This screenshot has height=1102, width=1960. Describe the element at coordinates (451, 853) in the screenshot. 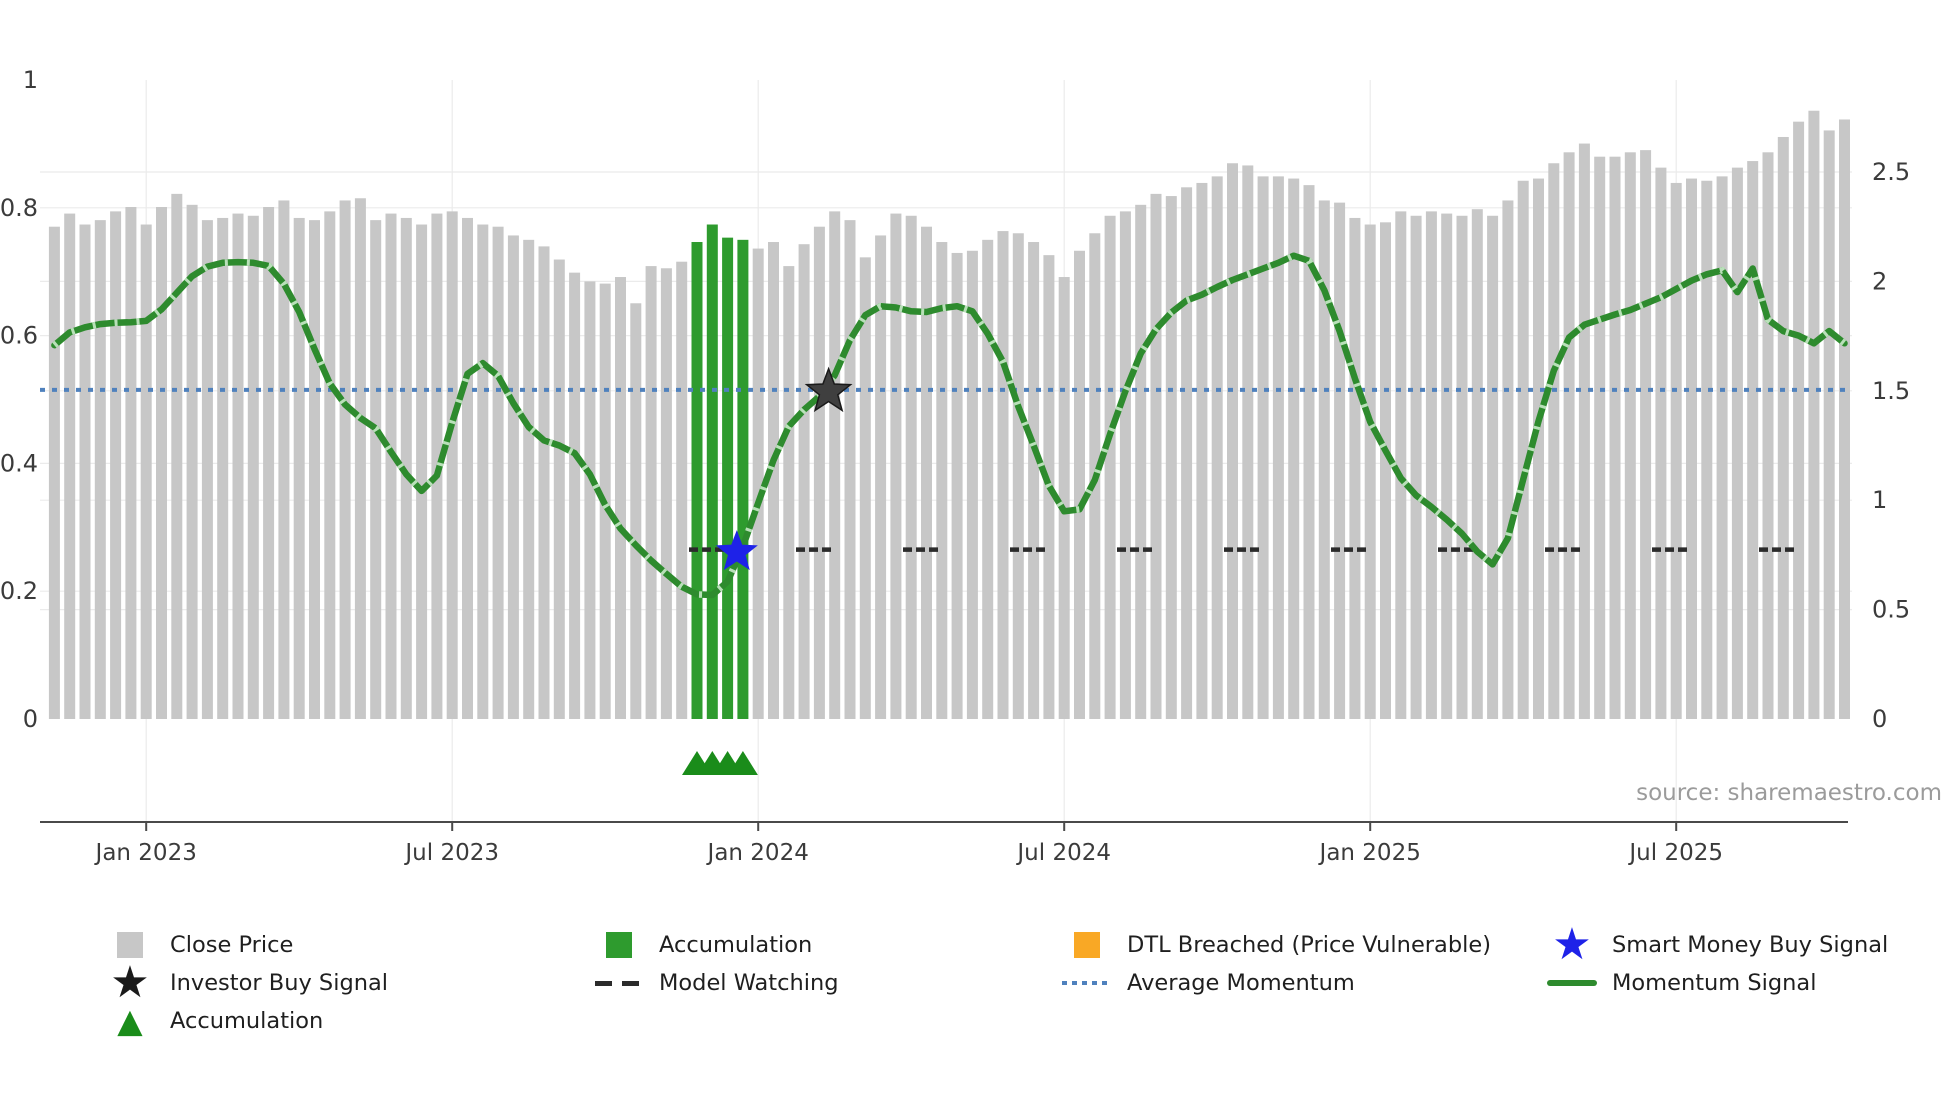

I see `x-axis-label: Jul 2023` at that location.